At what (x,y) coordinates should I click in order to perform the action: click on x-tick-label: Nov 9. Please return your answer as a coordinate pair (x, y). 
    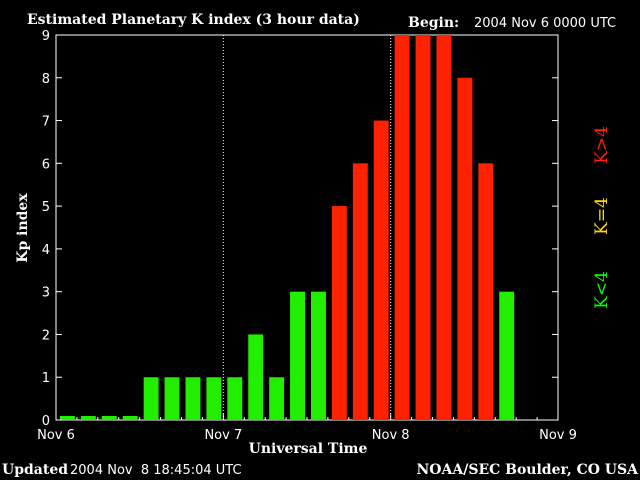
    Looking at the image, I should click on (558, 435).